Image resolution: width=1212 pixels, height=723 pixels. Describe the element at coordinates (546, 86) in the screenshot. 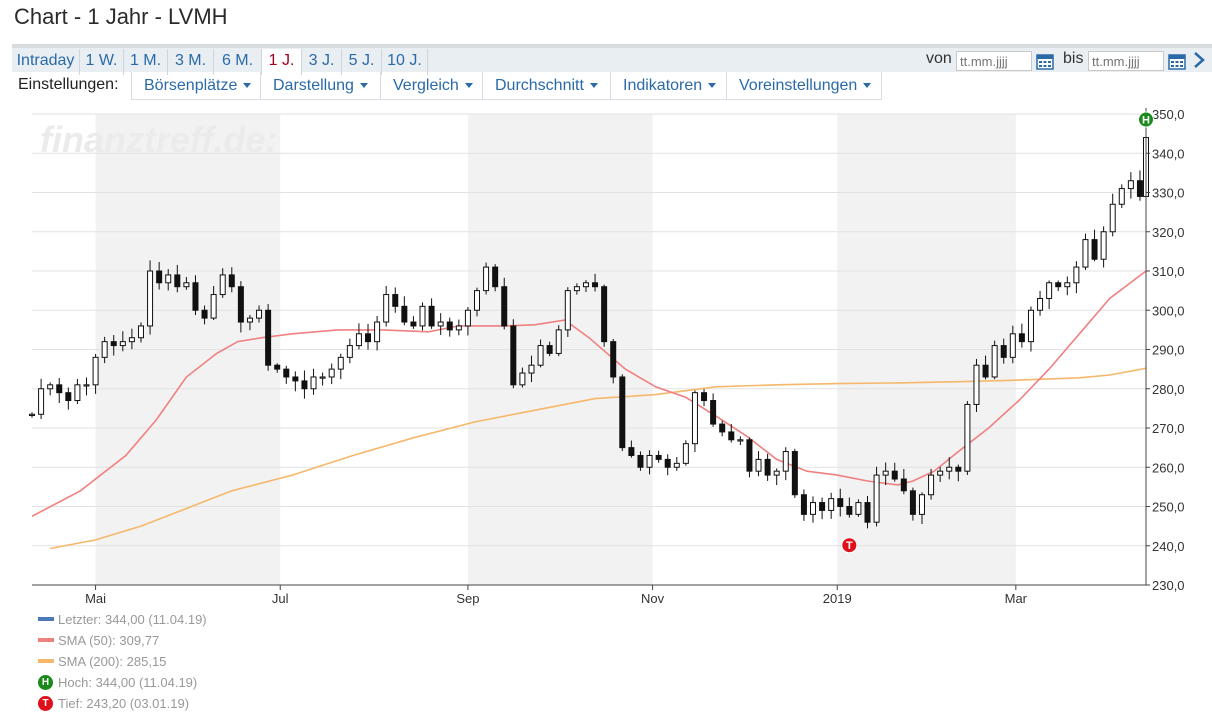

I see `dropdown-durchschnitt: Durchschnitt` at that location.